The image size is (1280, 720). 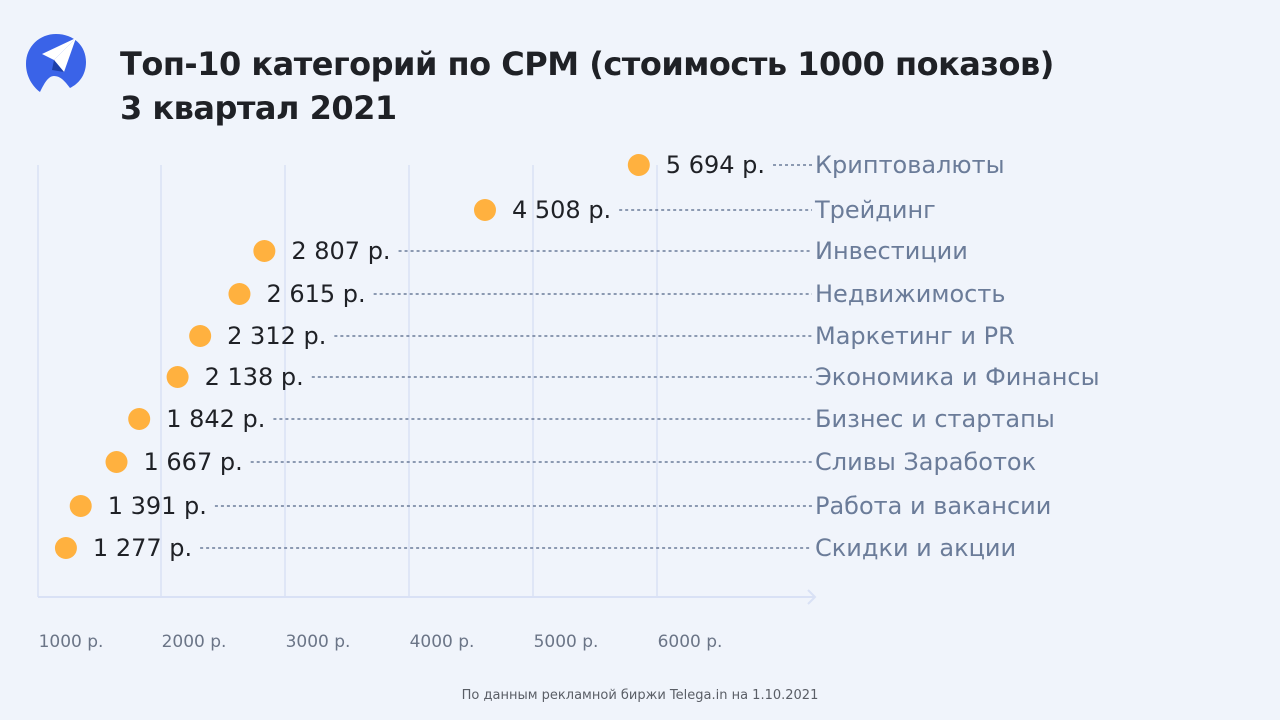 I want to click on value-label: 2 312 р., so click(x=276, y=336).